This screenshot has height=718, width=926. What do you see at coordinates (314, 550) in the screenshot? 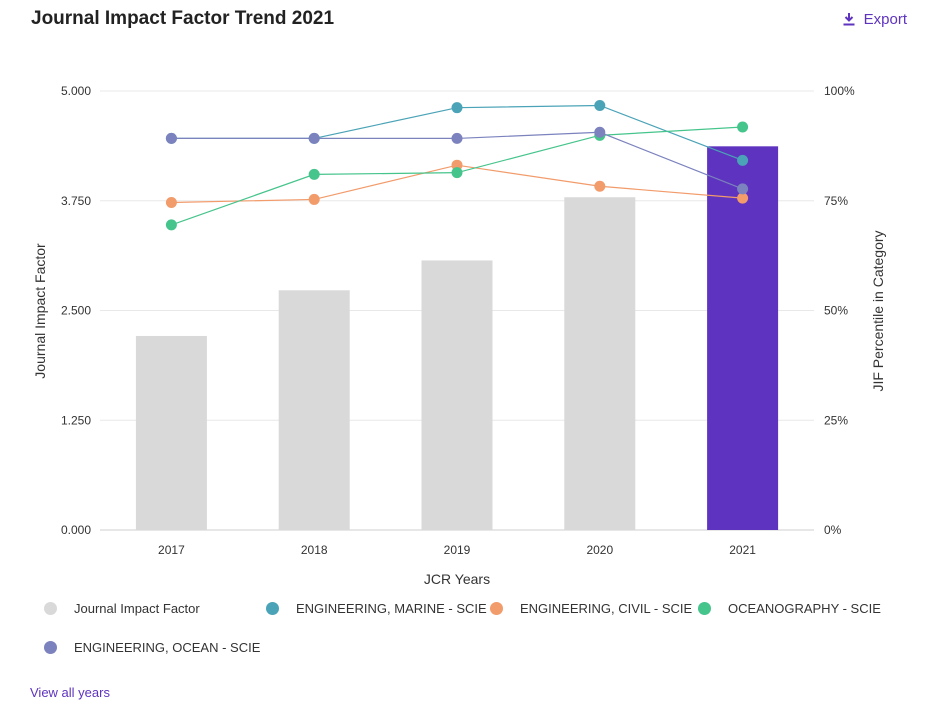
I see `x-tick-label: 2018` at bounding box center [314, 550].